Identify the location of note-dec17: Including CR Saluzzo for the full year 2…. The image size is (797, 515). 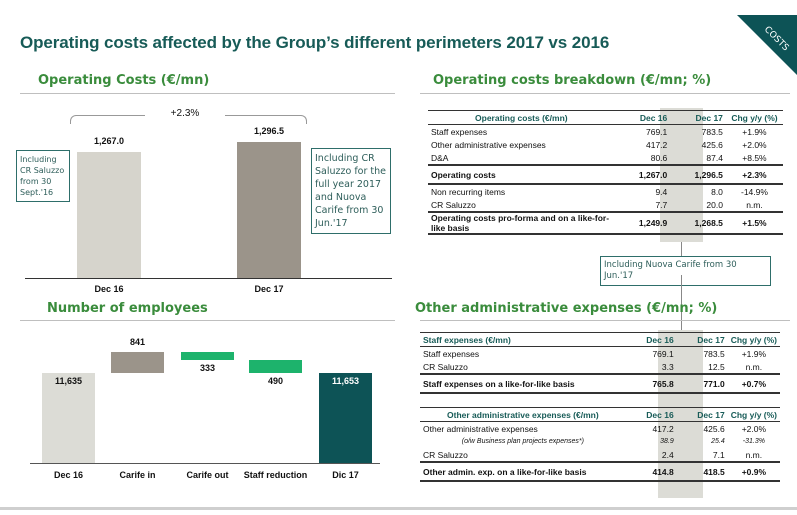
(351, 191).